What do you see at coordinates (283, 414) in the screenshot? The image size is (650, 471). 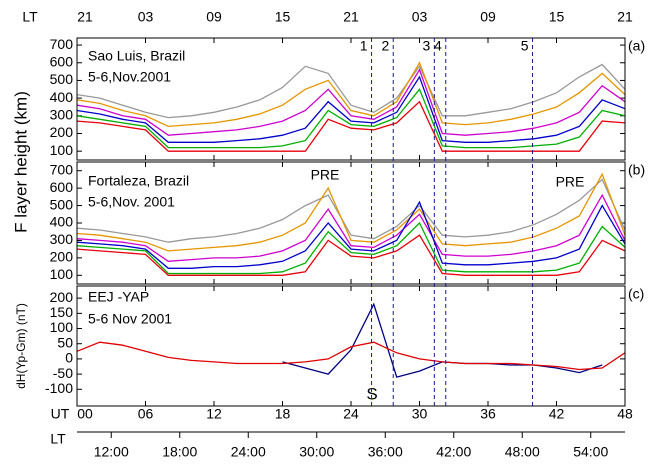 I see `ut-tick-label: 18` at bounding box center [283, 414].